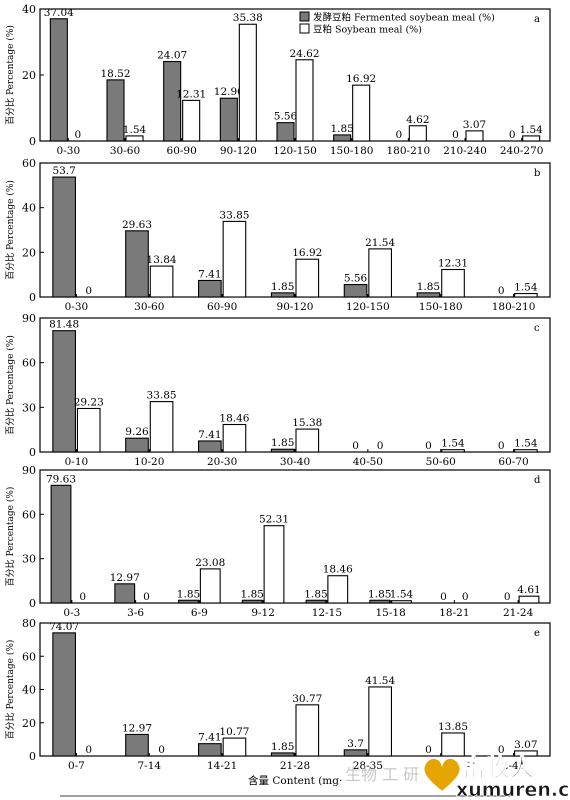 The height and width of the screenshot is (800, 570). What do you see at coordinates (453, 264) in the screenshot?
I see `data-label-soybean: 12.31` at bounding box center [453, 264].